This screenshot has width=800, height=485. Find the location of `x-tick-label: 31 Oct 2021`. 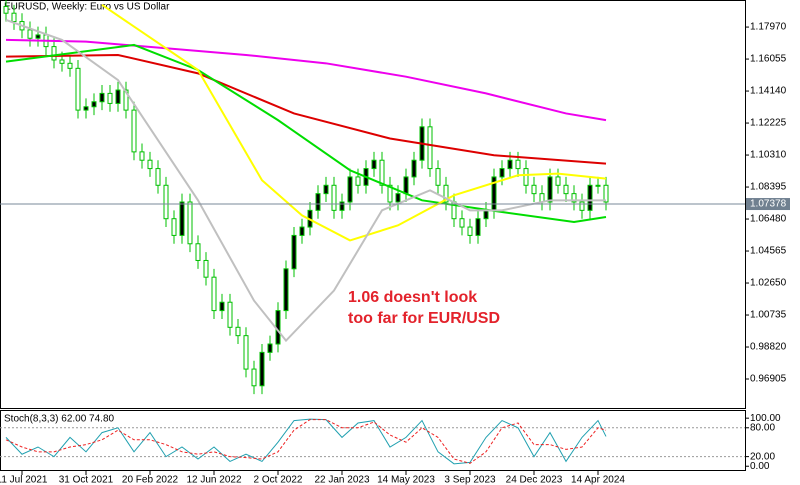

x-tick-label: 31 Oct 2021 is located at coordinates (86, 480).